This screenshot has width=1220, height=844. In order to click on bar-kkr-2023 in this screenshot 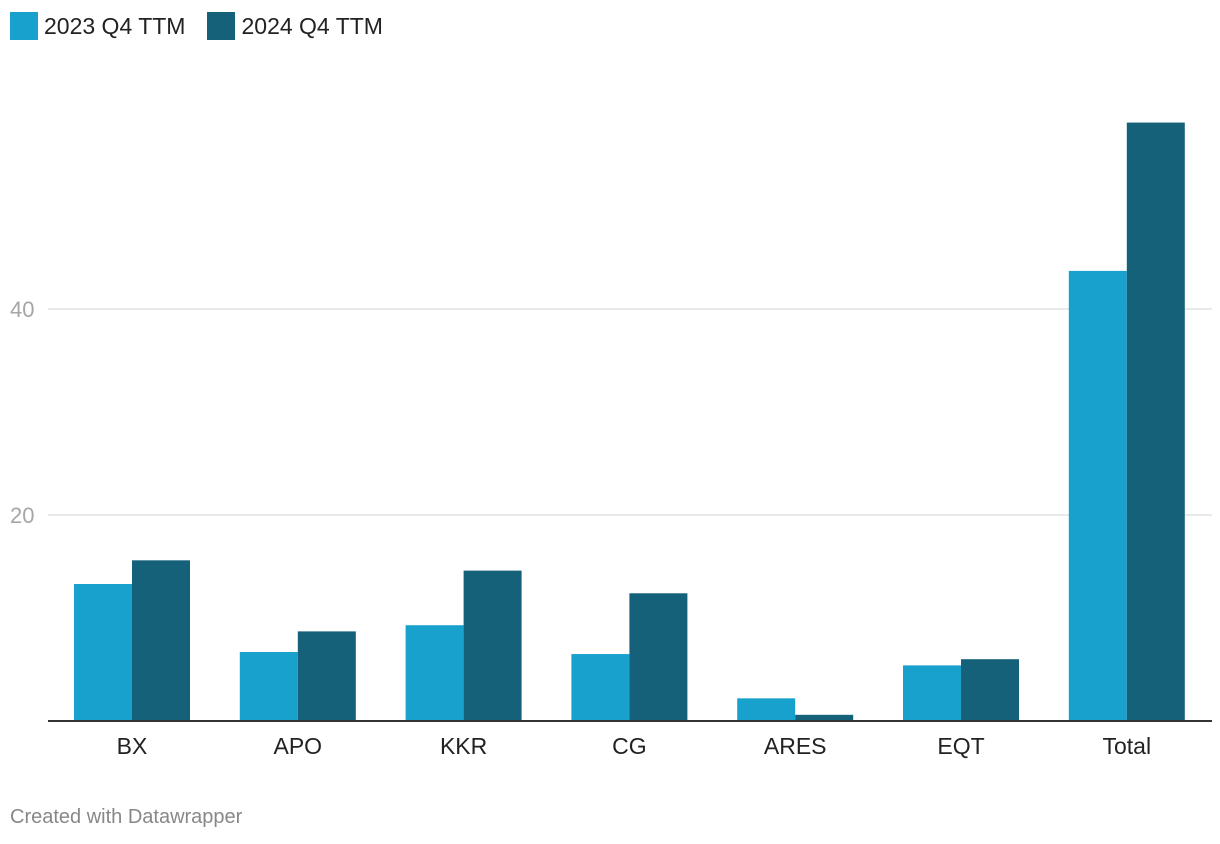, I will do `click(434, 673)`.